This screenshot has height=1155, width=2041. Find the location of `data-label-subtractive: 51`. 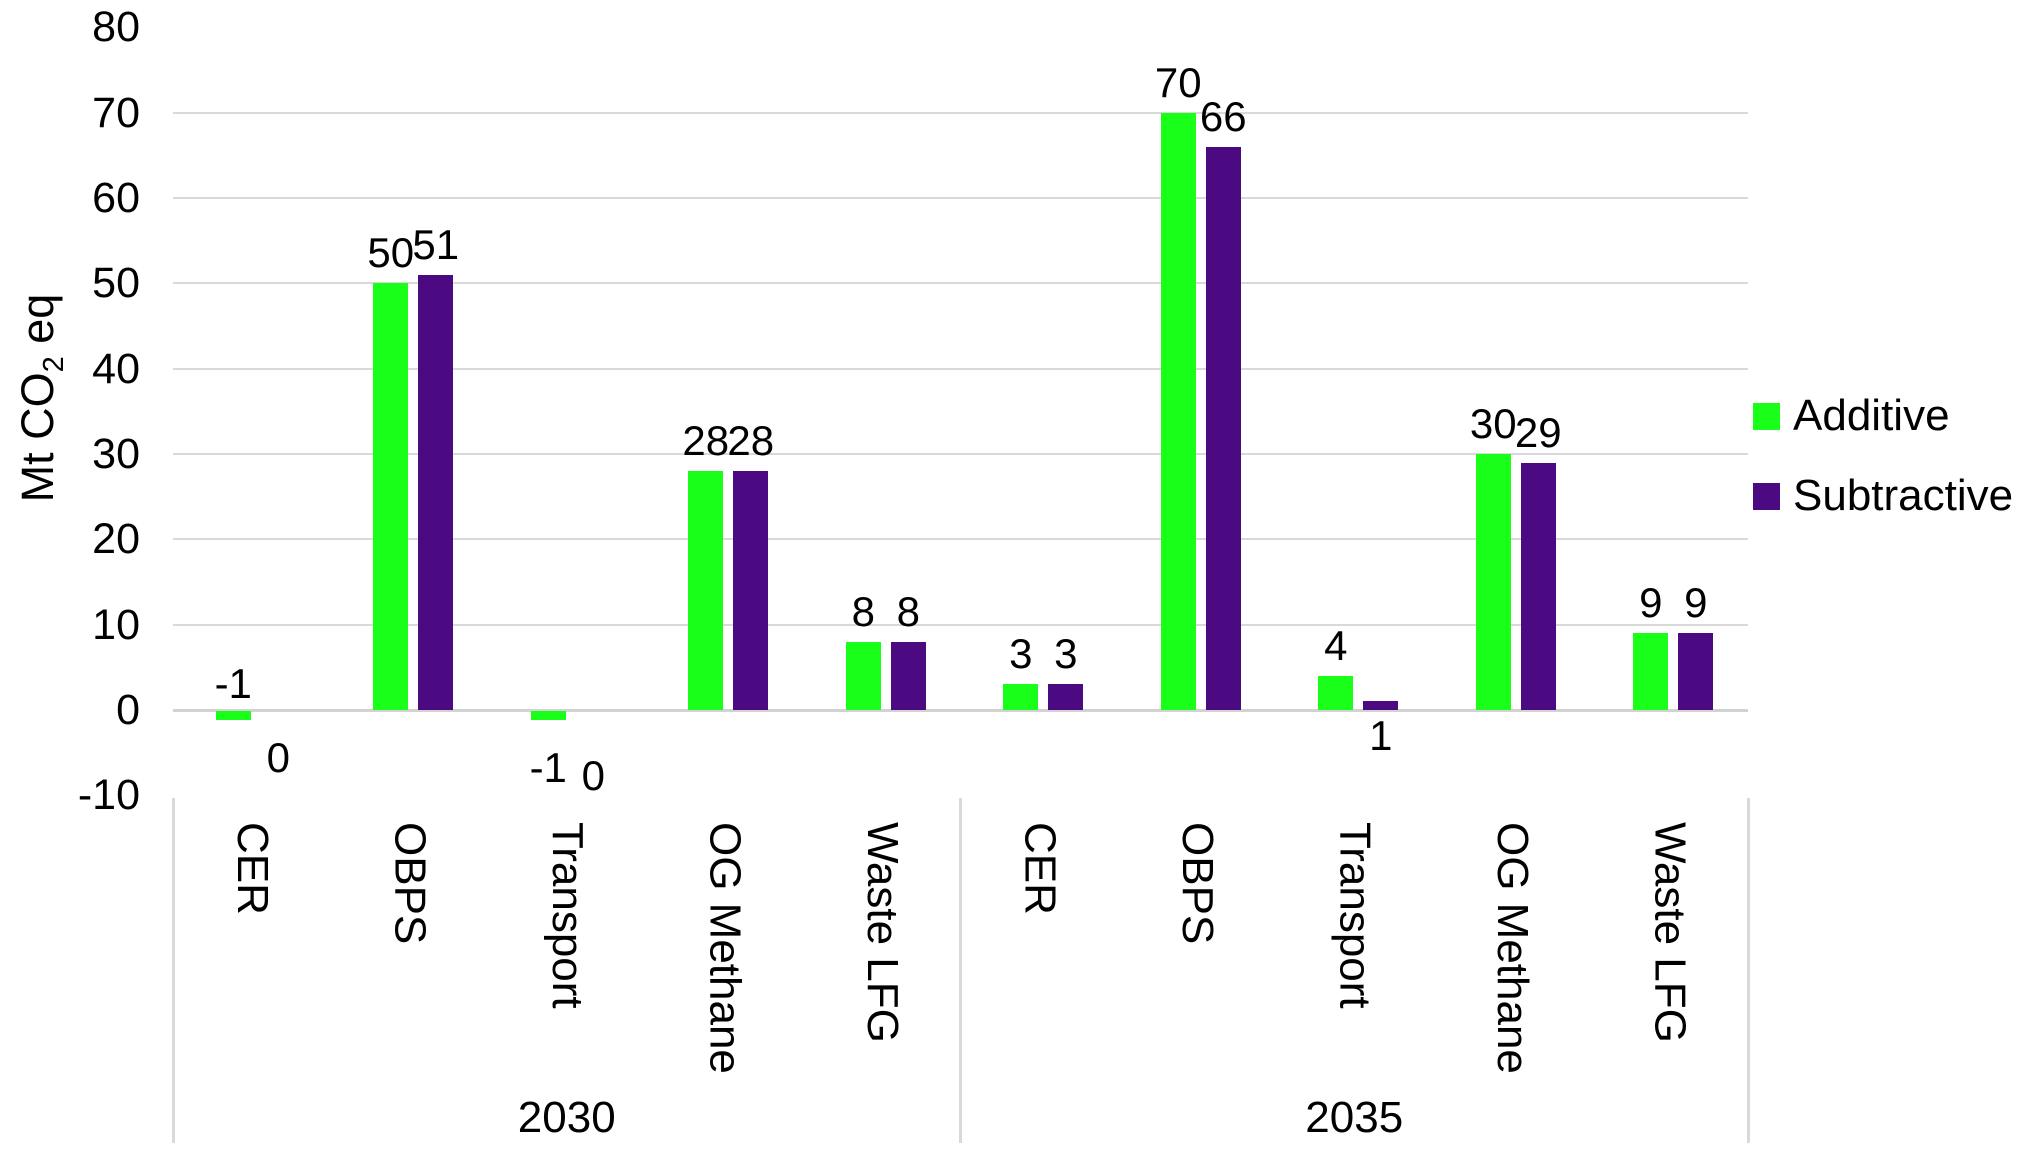

data-label-subtractive: 51 is located at coordinates (436, 244).